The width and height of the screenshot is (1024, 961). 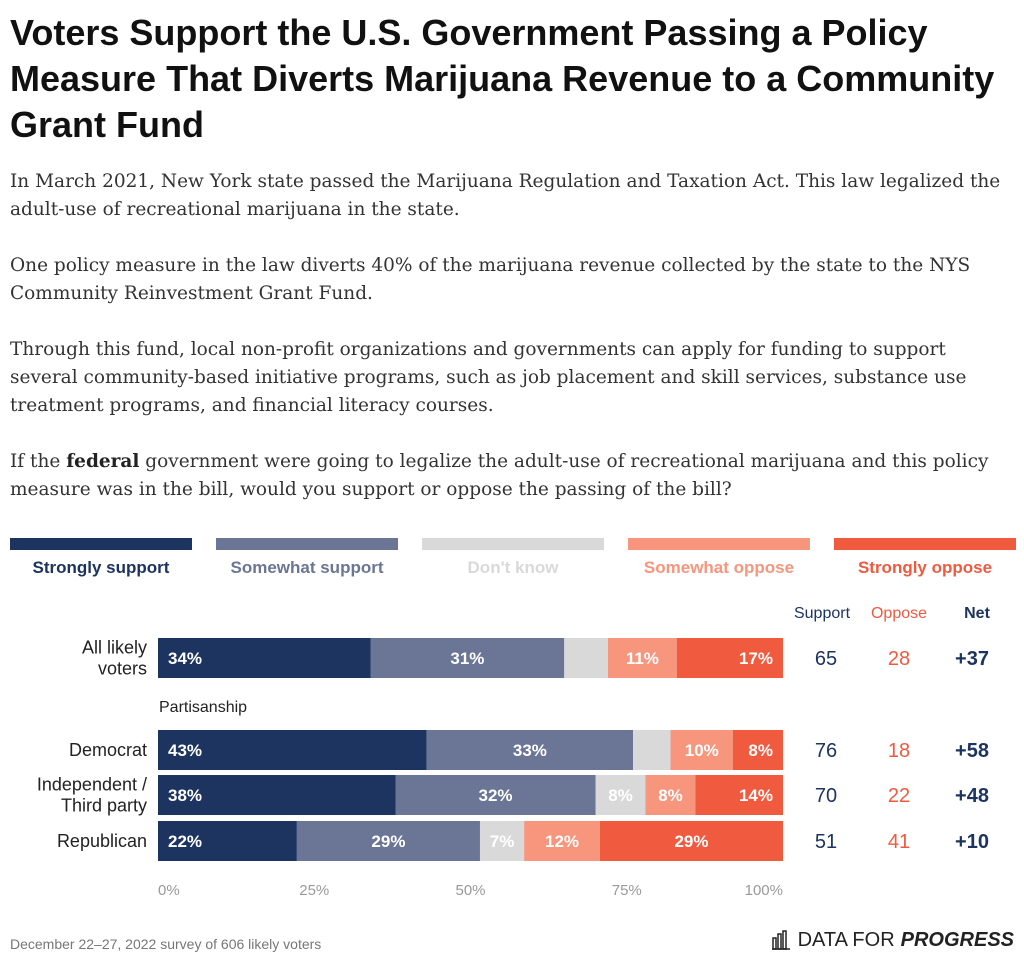 I want to click on net-value: +48, so click(x=972, y=796).